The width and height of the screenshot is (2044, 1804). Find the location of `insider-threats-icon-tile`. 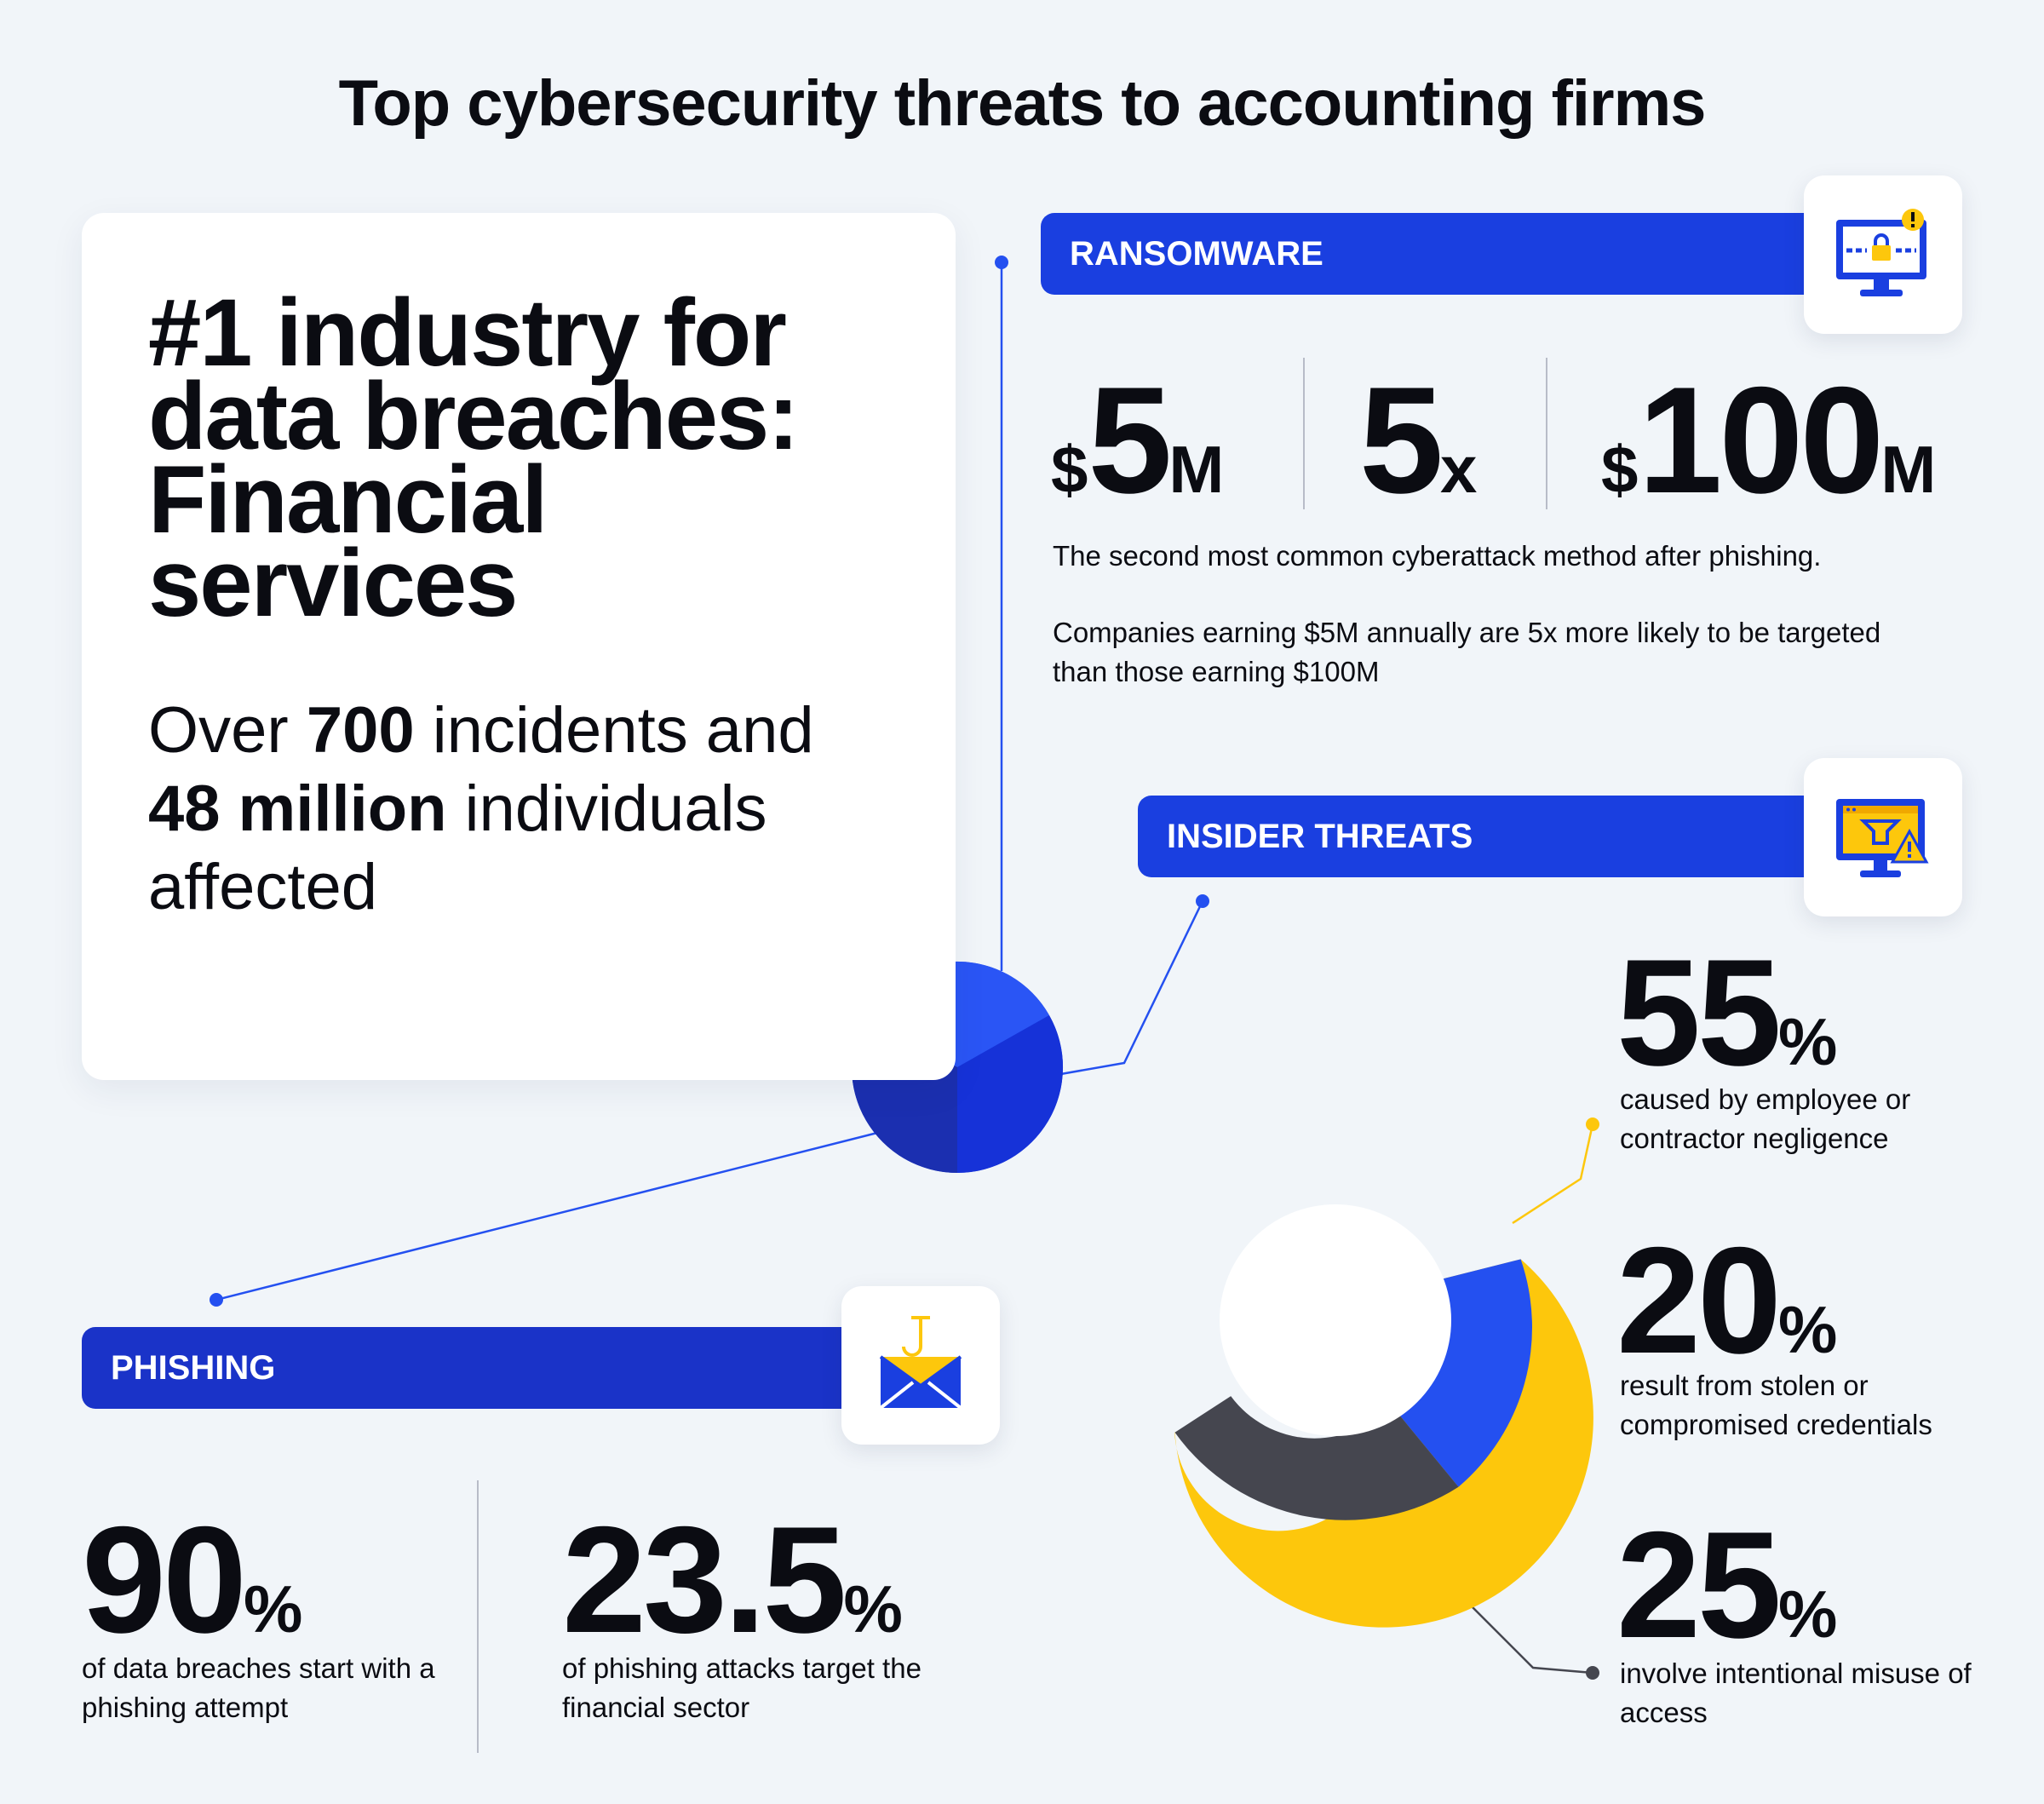

insider-threats-icon-tile is located at coordinates (1883, 837).